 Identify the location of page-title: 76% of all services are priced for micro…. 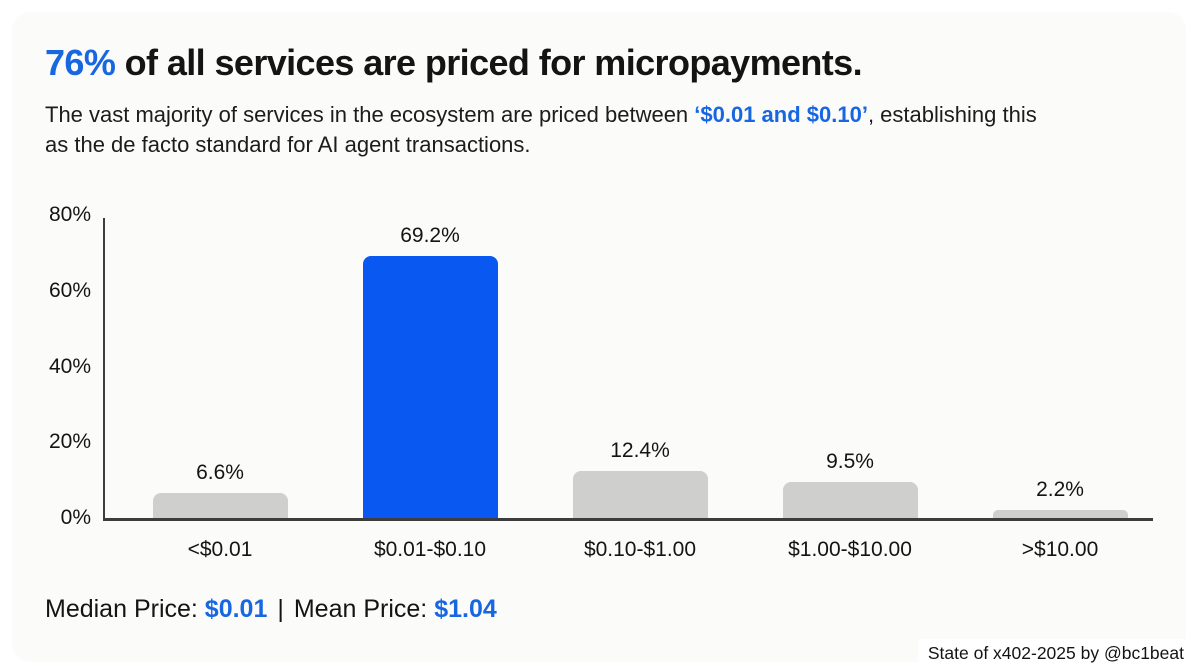
(454, 63).